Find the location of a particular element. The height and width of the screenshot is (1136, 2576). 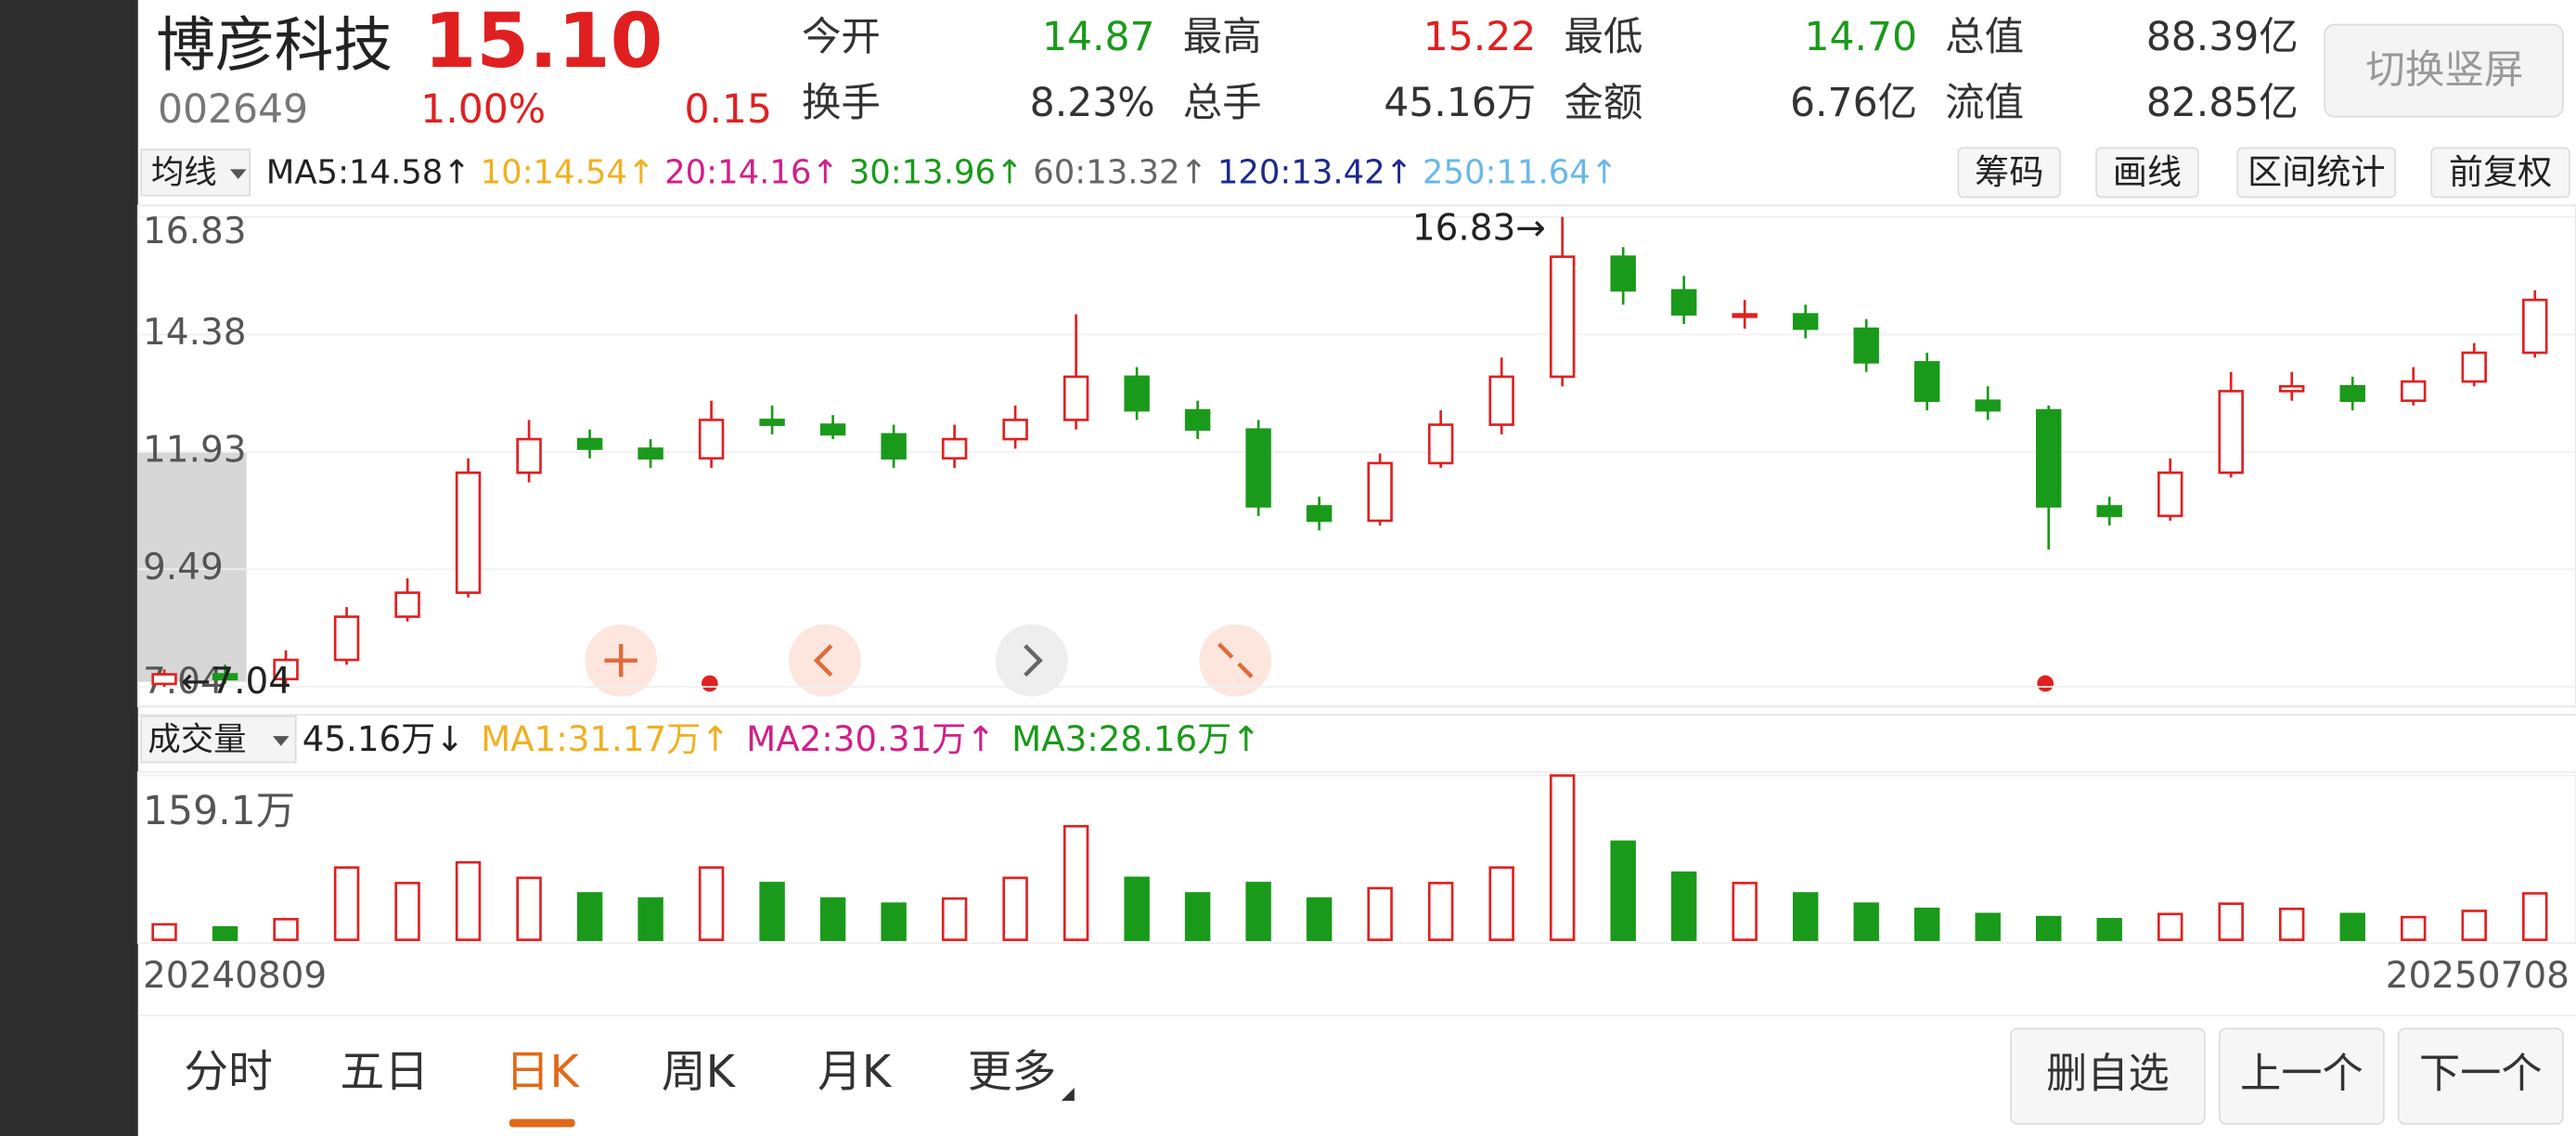

change: 0.15 is located at coordinates (729, 110).